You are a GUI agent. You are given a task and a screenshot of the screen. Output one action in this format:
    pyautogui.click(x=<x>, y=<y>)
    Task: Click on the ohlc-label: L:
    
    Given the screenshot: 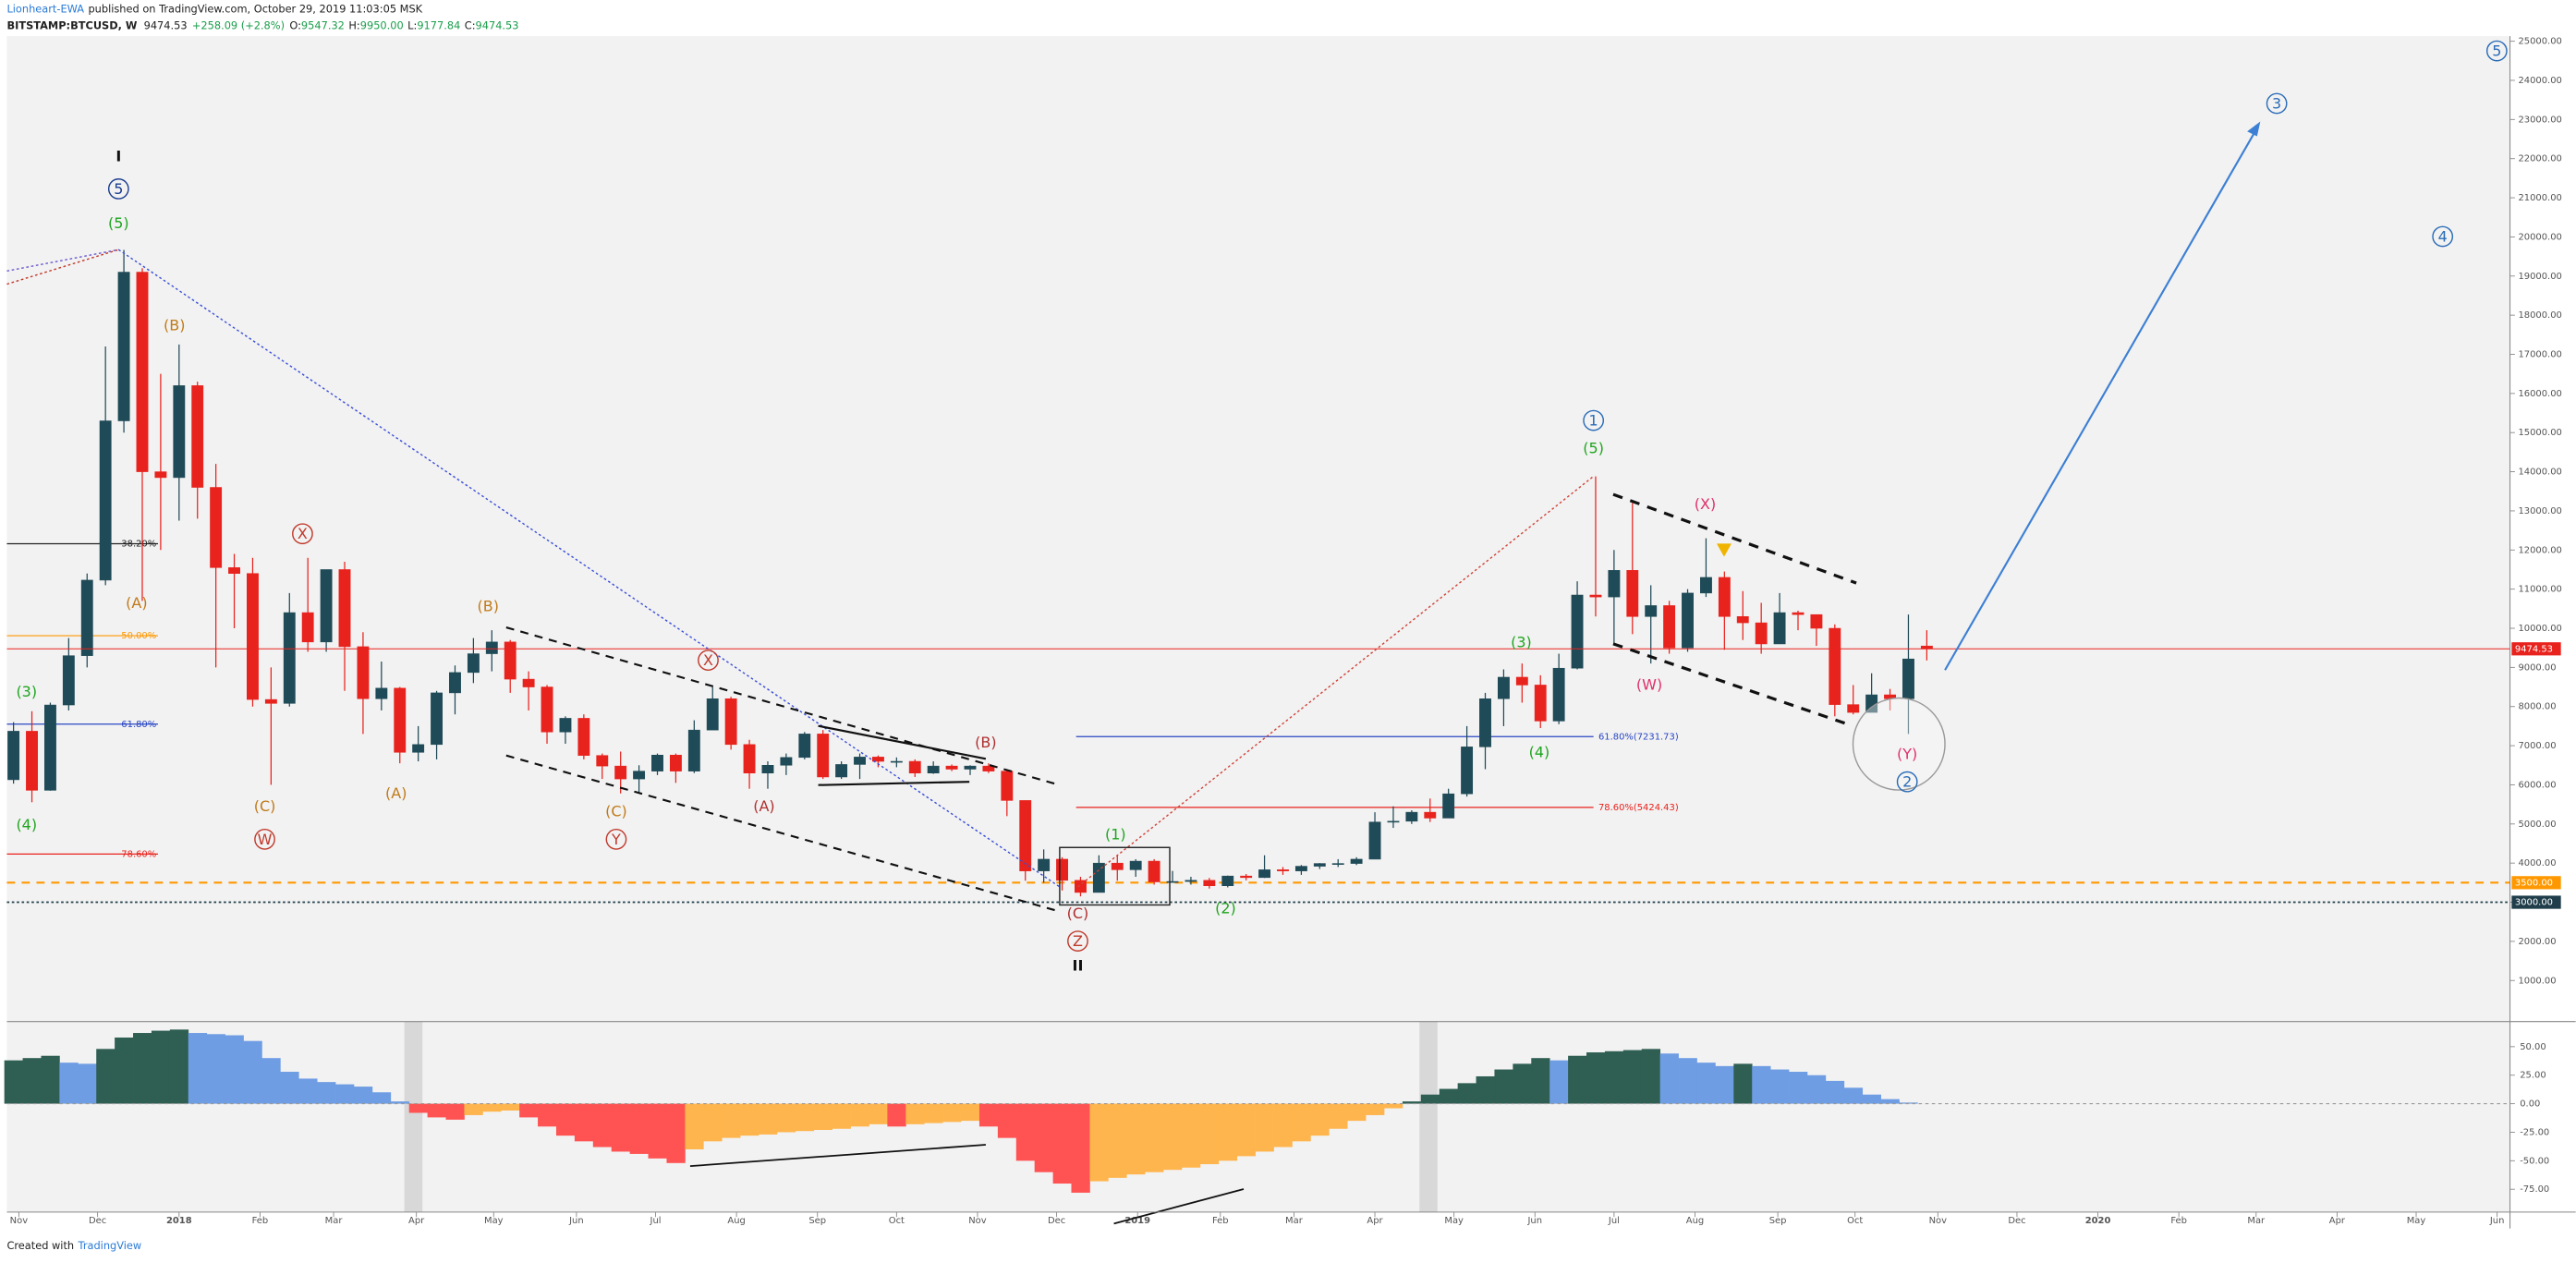 What is the action you would take?
    pyautogui.click(x=412, y=24)
    